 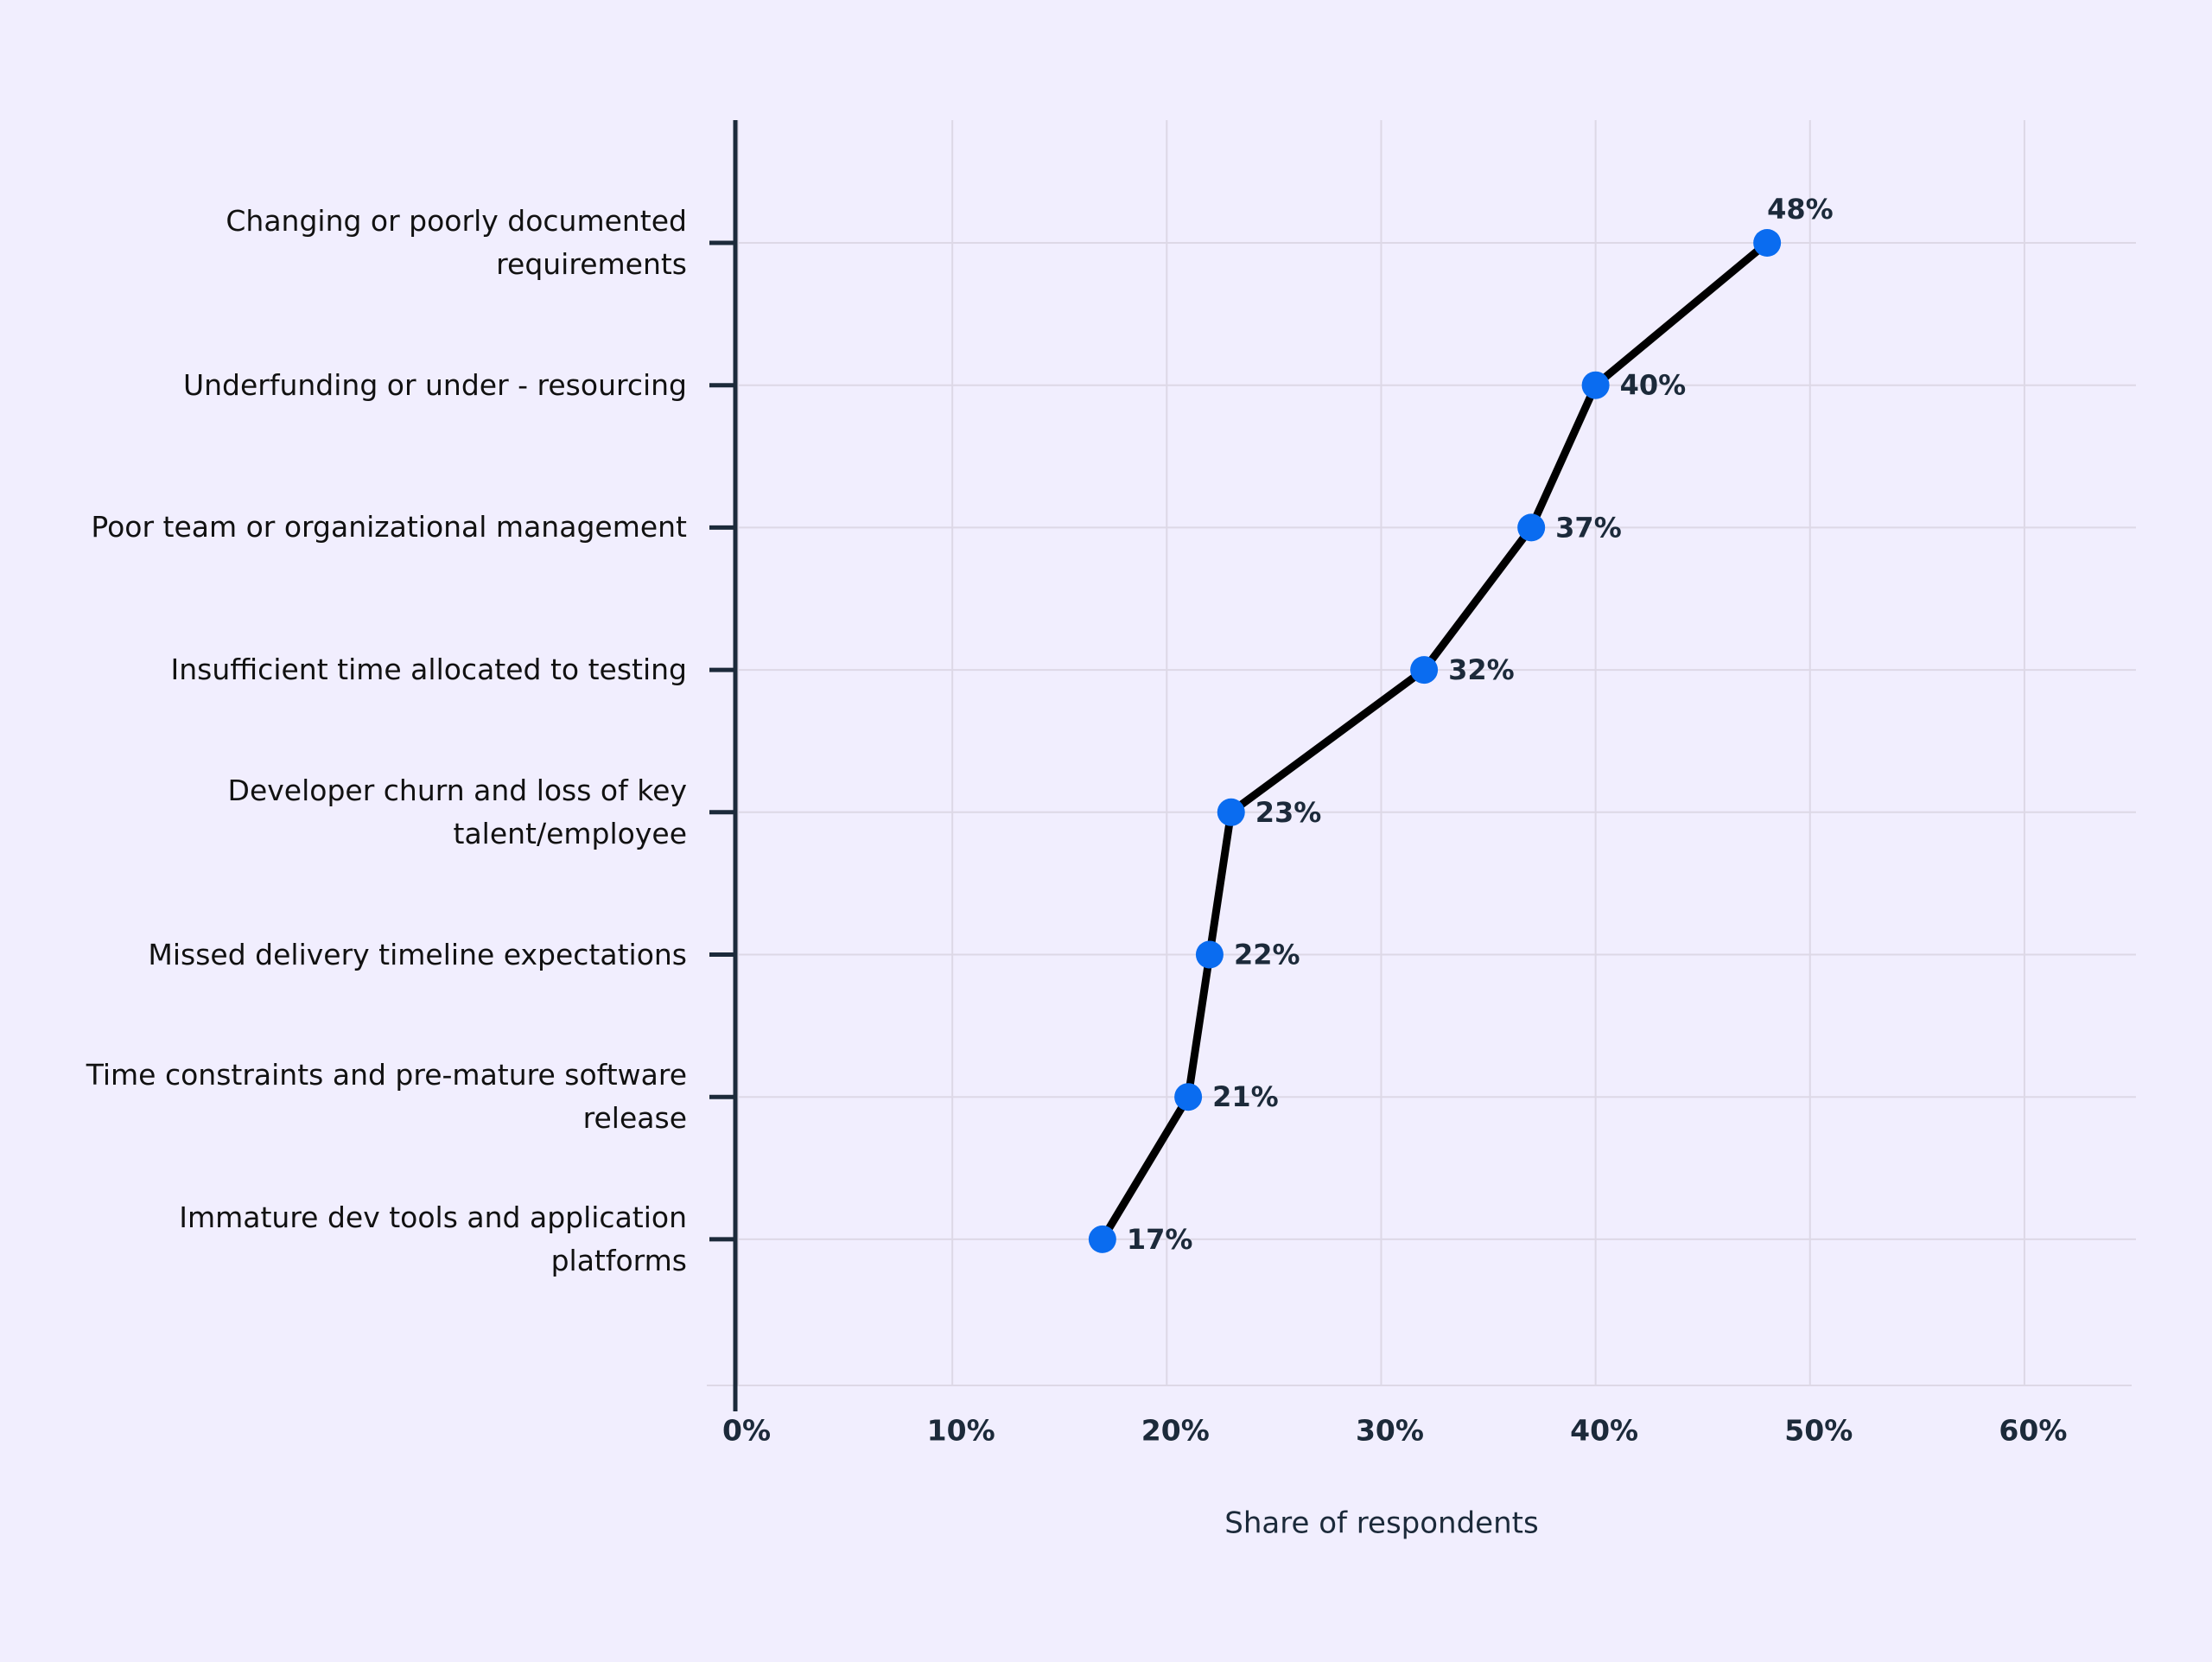 I want to click on x-tick-label: 50%, so click(x=1819, y=1431).